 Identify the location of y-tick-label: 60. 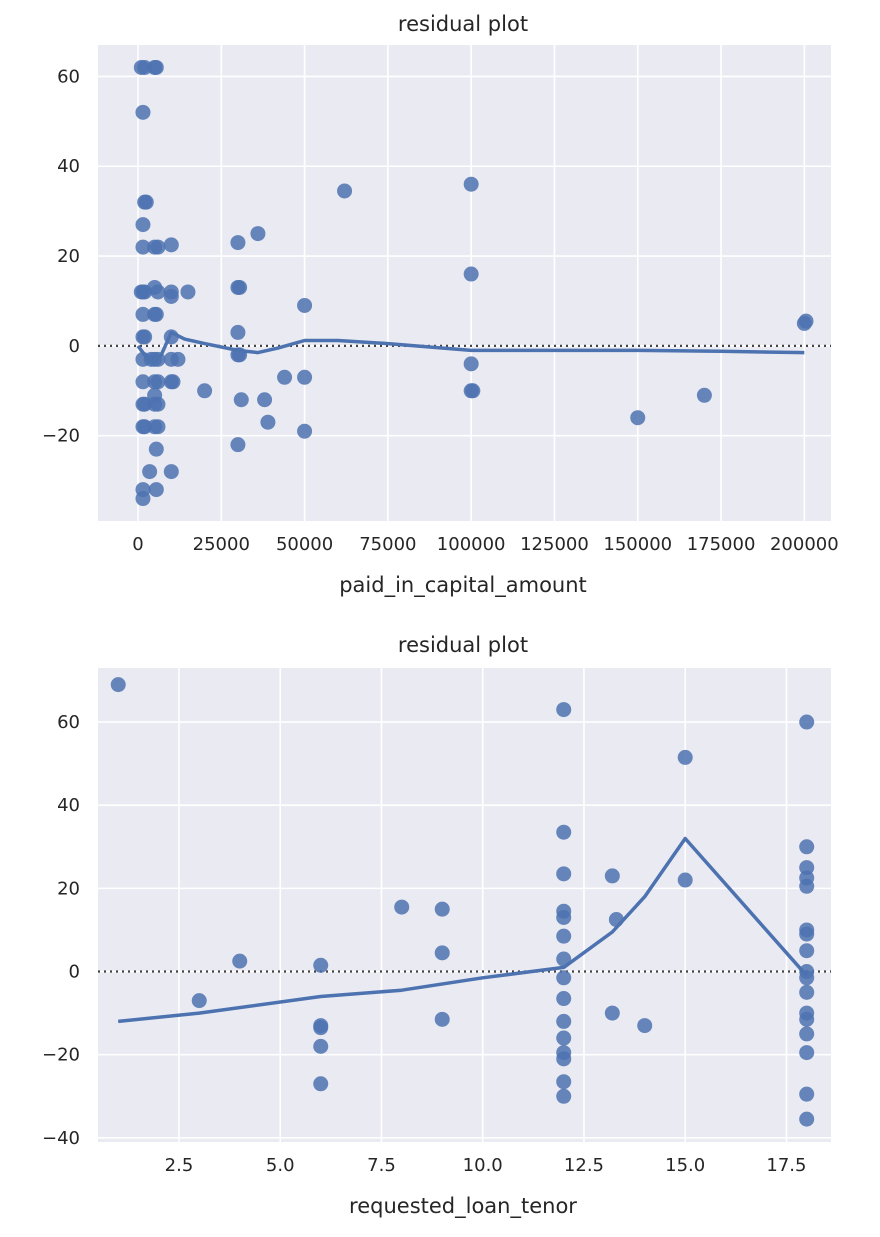
(68, 76).